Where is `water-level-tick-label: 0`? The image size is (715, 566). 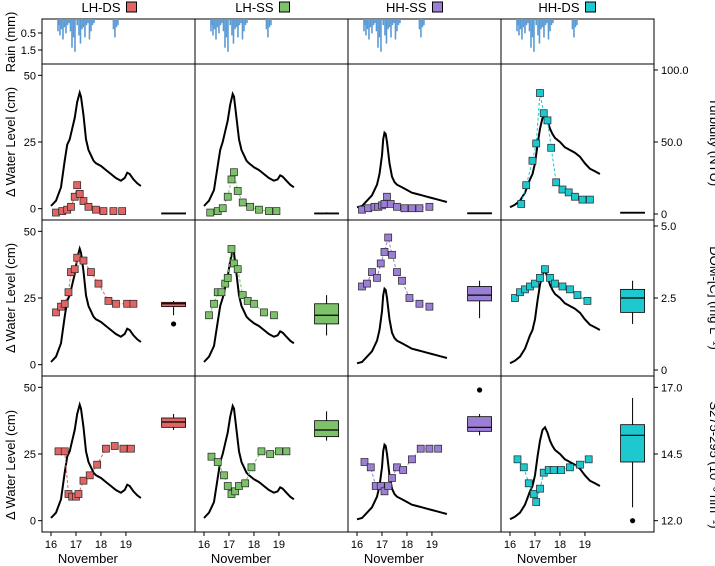 water-level-tick-label: 0 is located at coordinates (33, 366).